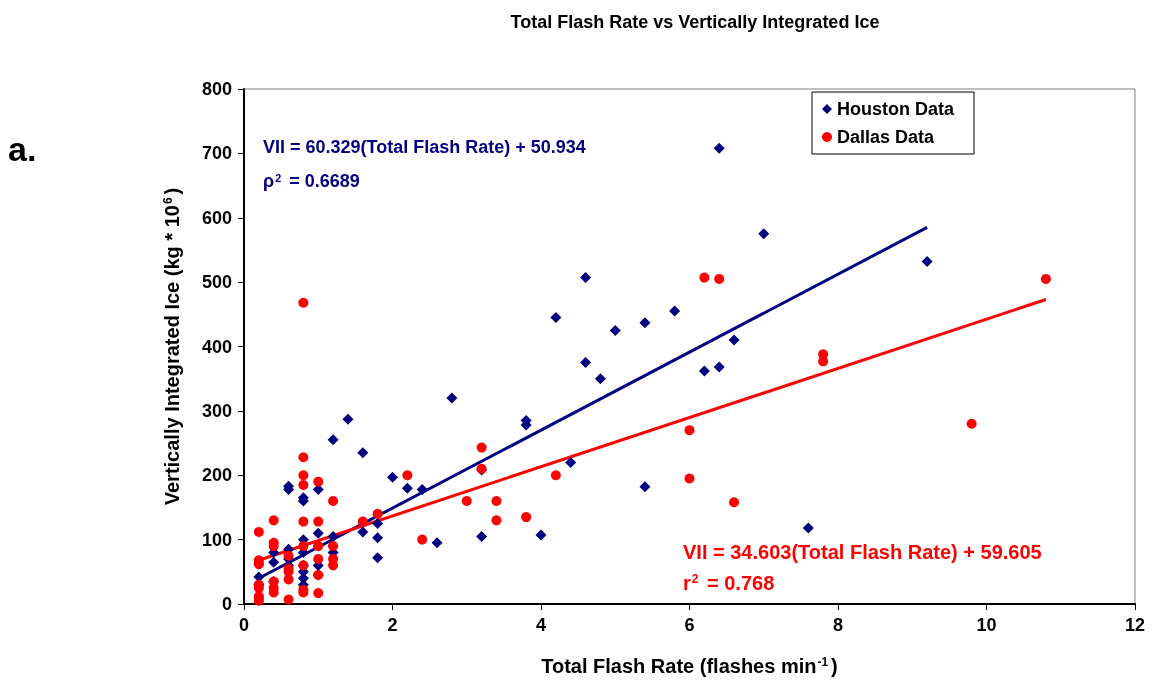  What do you see at coordinates (986, 625) in the screenshot?
I see `x-tick-label: 10` at bounding box center [986, 625].